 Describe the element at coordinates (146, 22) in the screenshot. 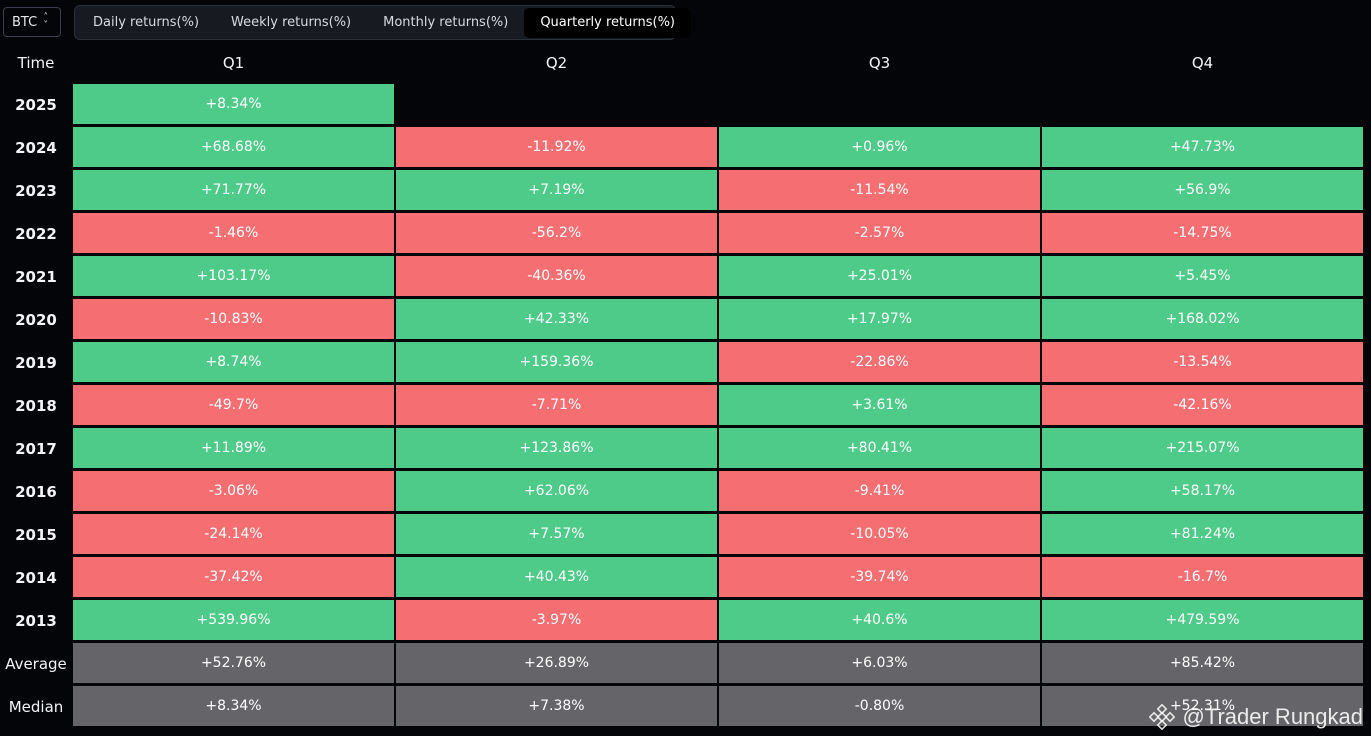

I see `tab-daily-returns: Daily returns(%)` at that location.